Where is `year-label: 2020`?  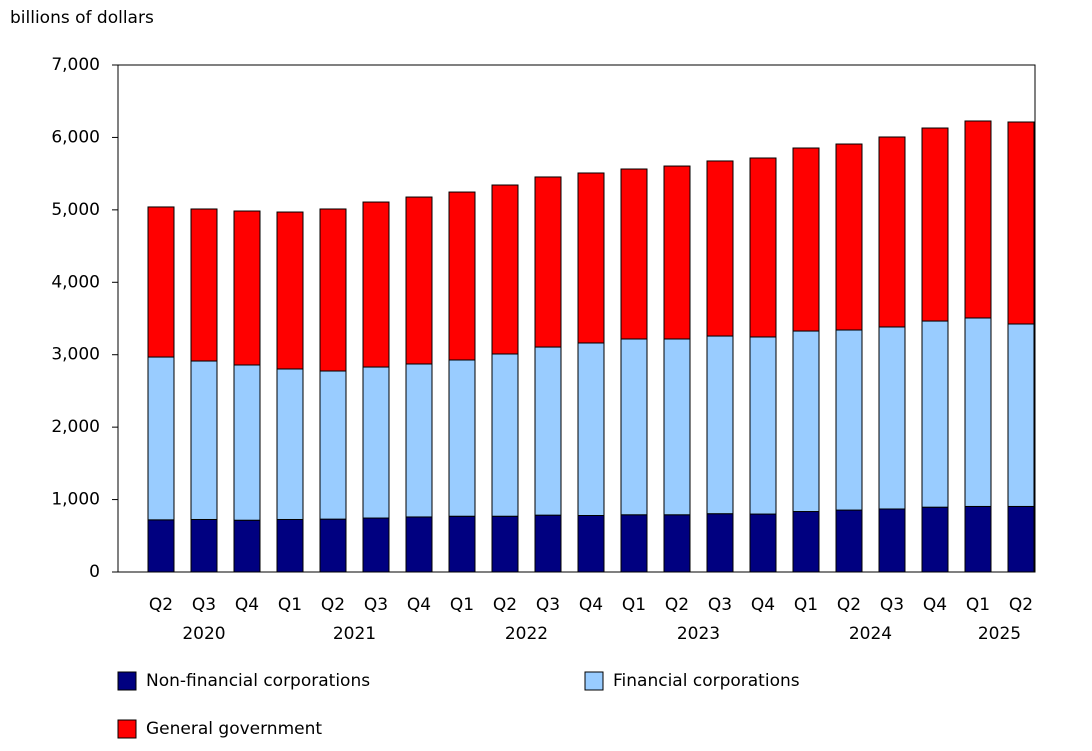
year-label: 2020 is located at coordinates (203, 634).